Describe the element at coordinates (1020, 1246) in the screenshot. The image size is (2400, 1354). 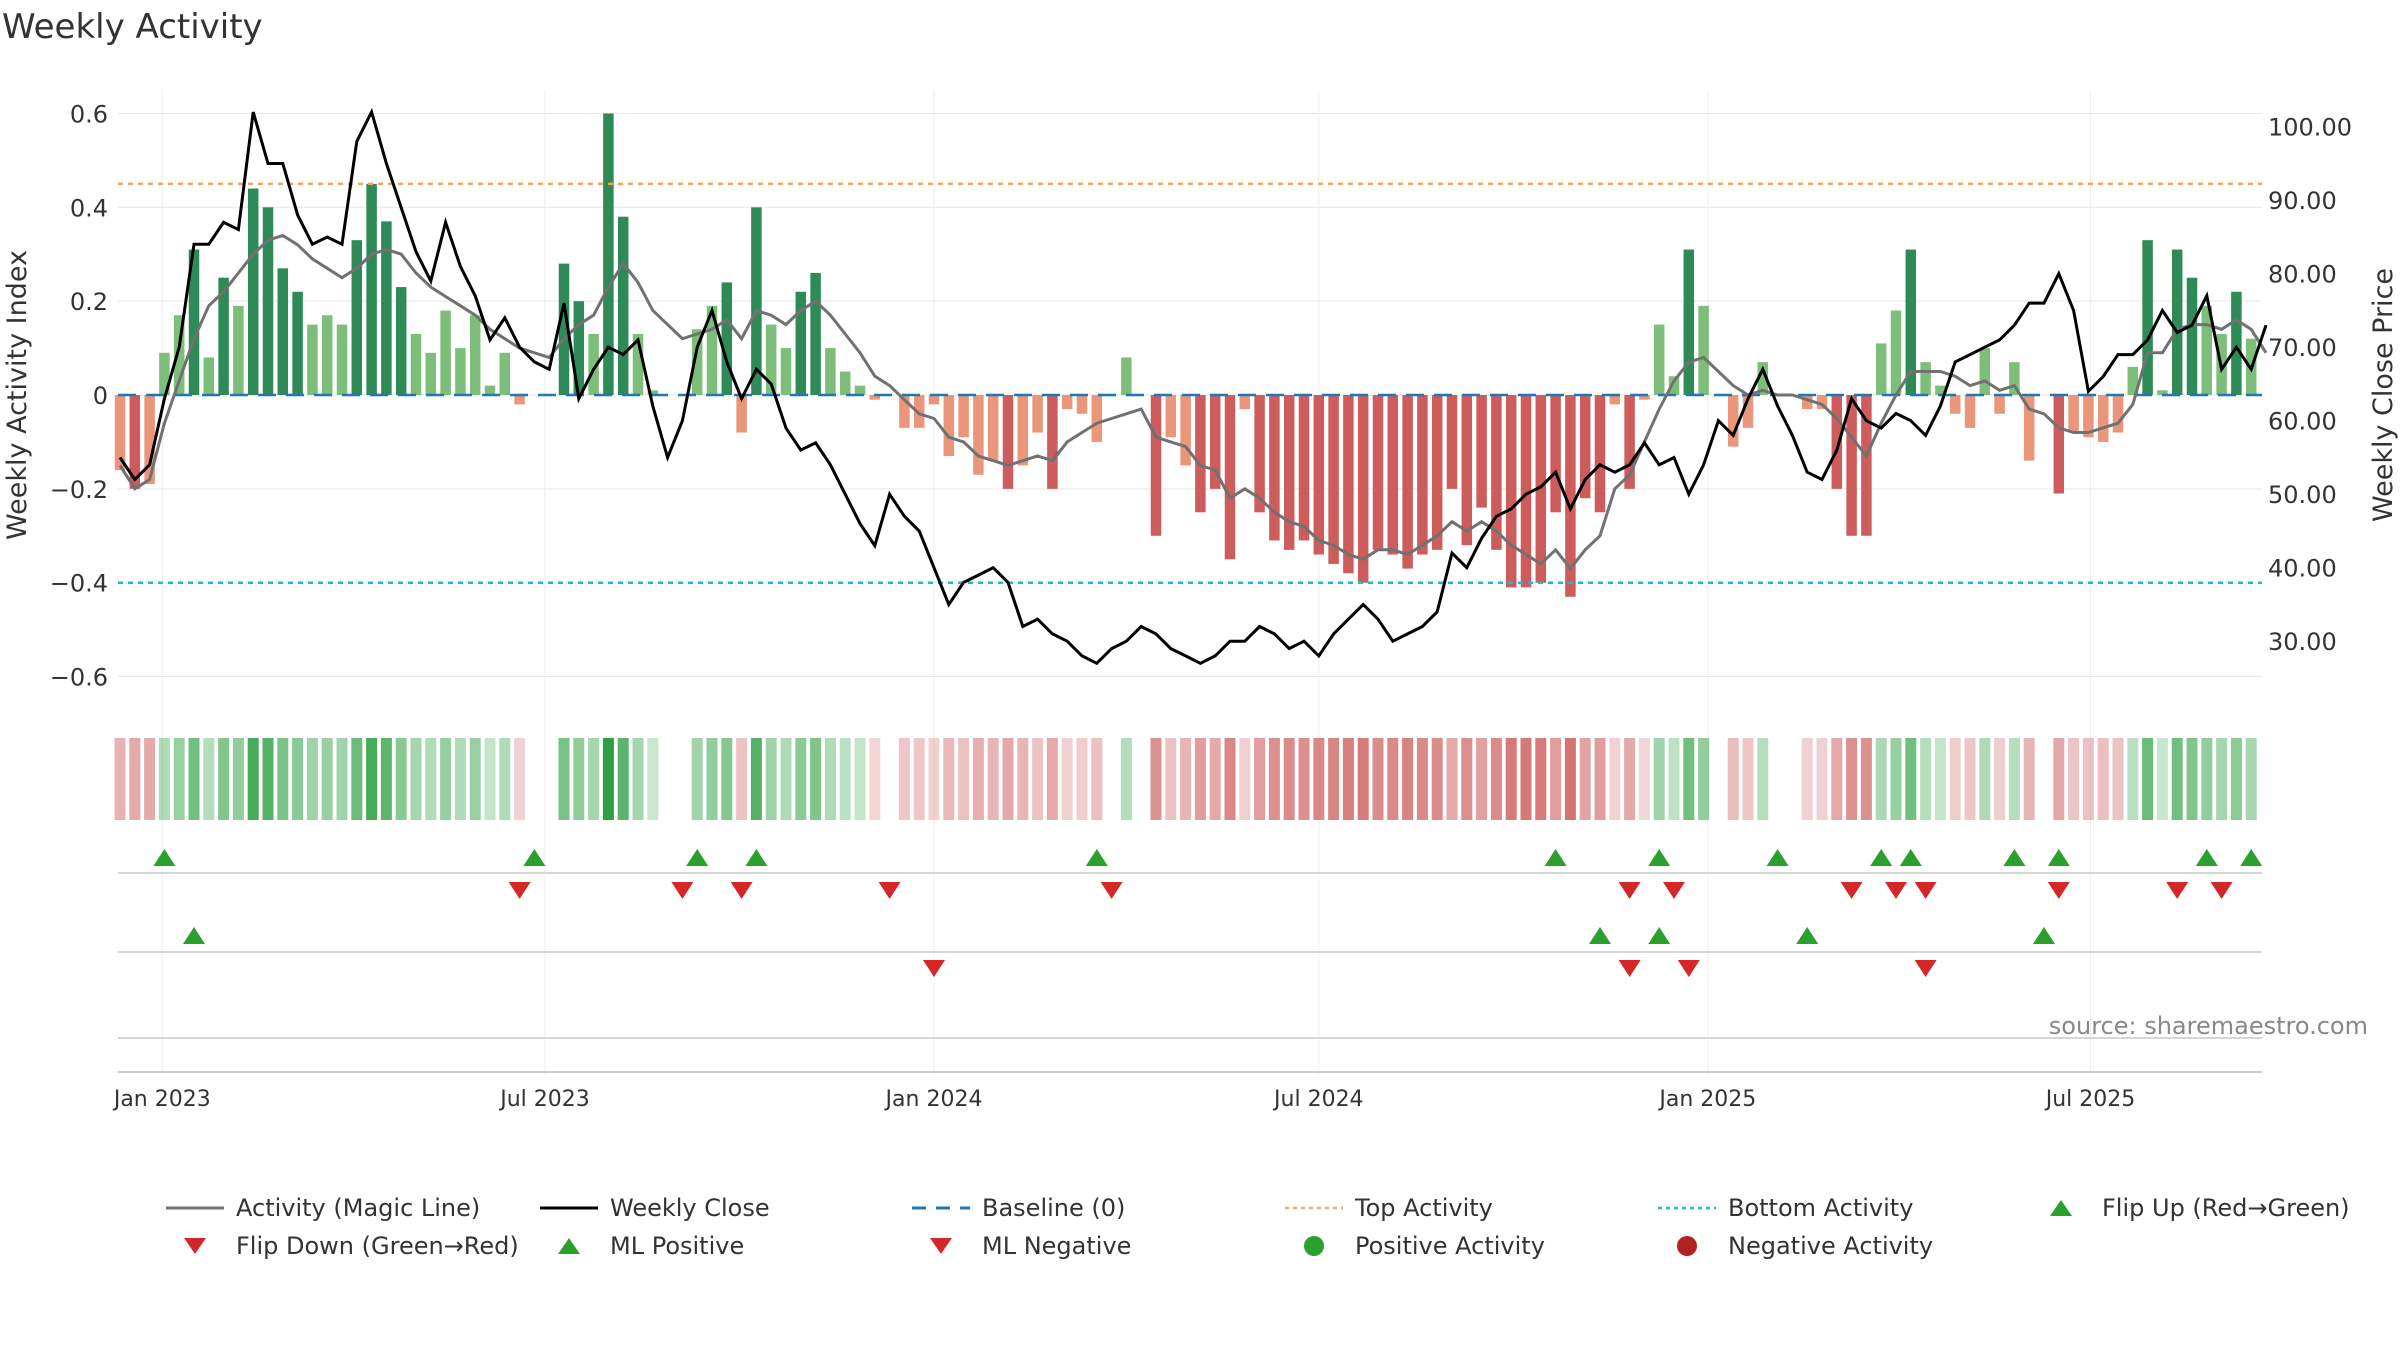
I see `legend-item-ml-negative: ML Negative` at that location.